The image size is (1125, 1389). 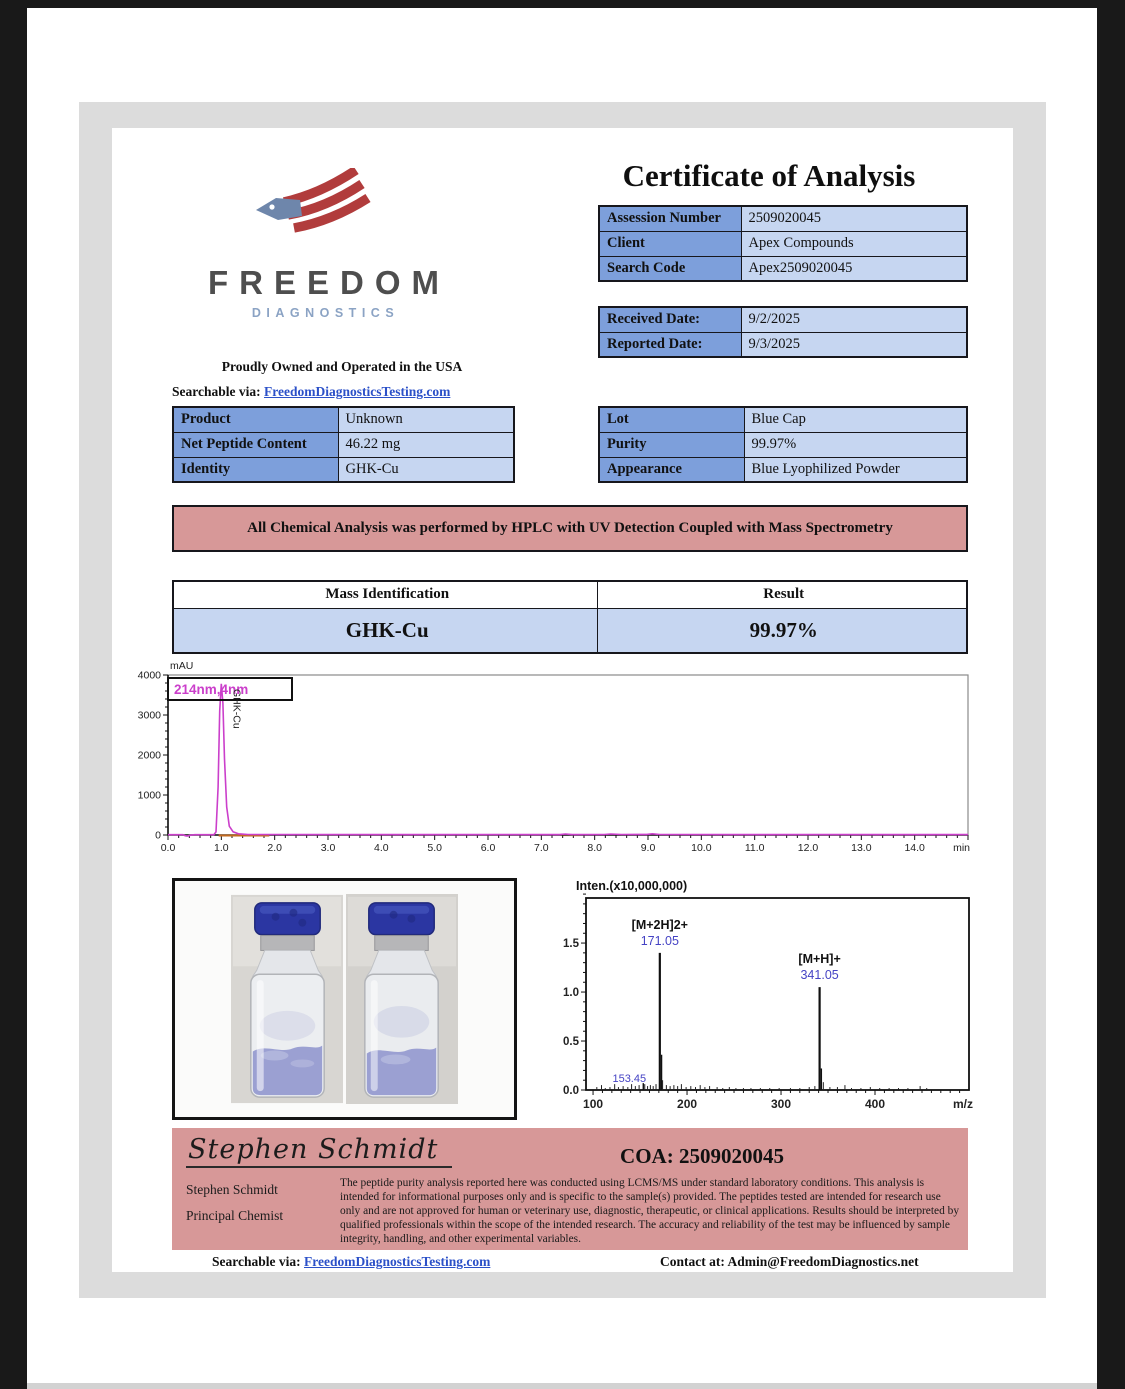 What do you see at coordinates (670, 218) in the screenshot?
I see `info-label: Assession Number` at bounding box center [670, 218].